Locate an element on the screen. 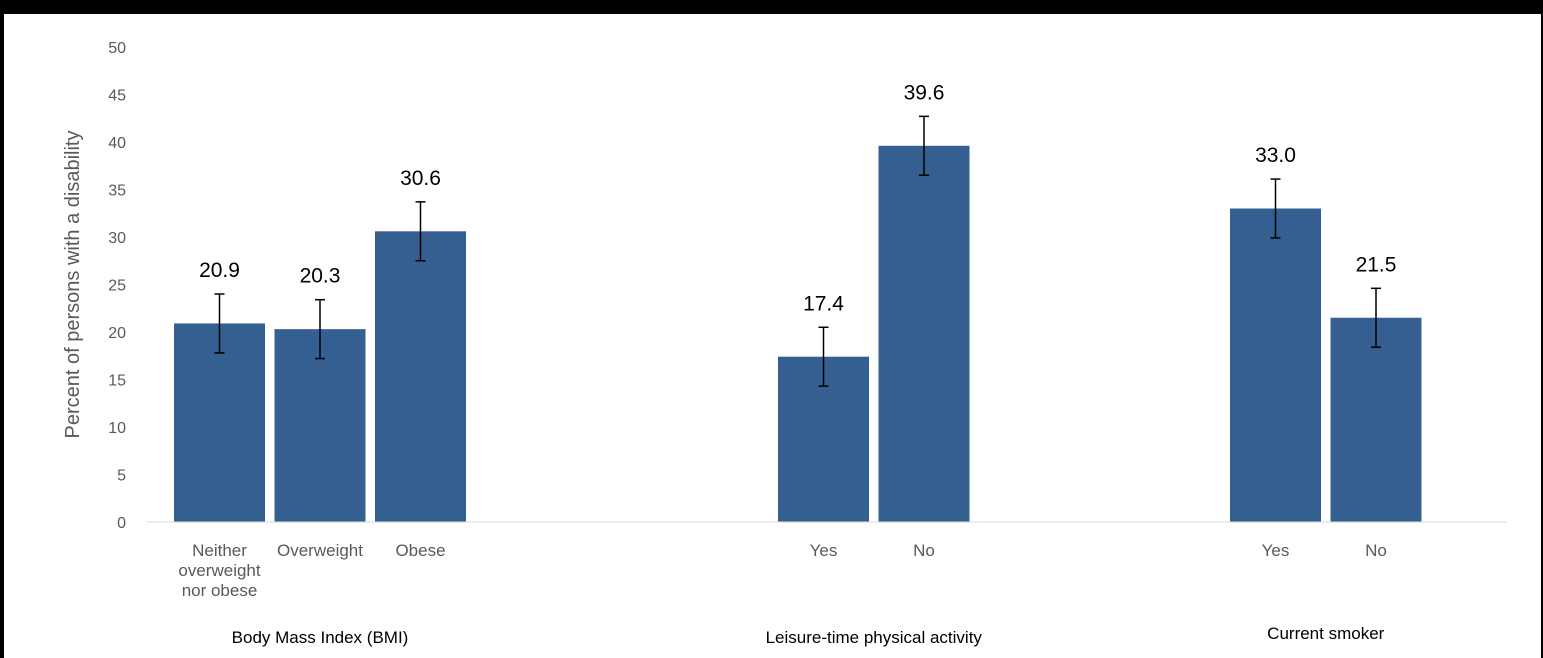 This screenshot has height=658, width=1543. group-label: Current smoker is located at coordinates (1325, 633).